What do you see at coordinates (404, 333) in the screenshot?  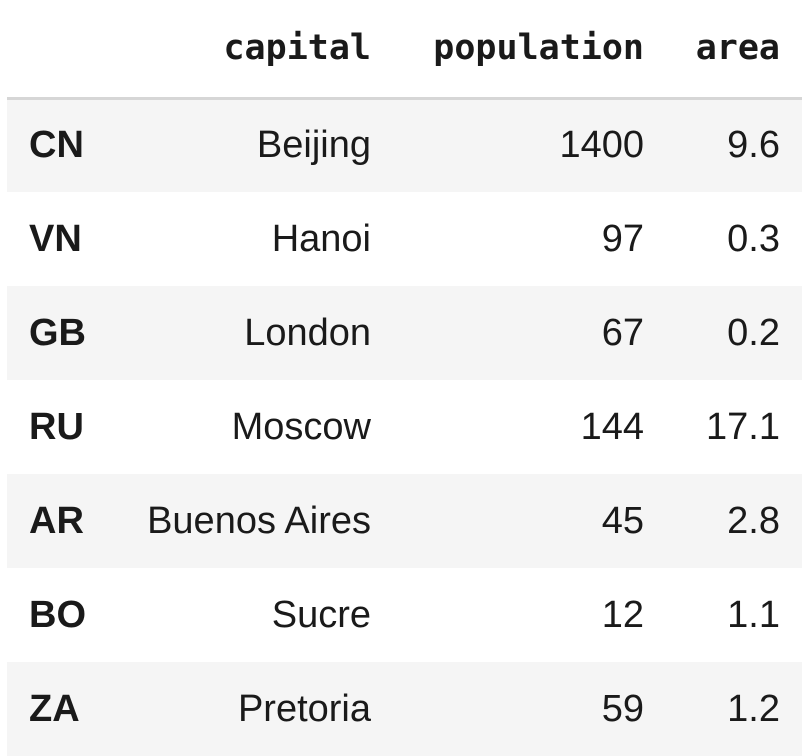 I see `table-row: GB London 67 0.2` at bounding box center [404, 333].